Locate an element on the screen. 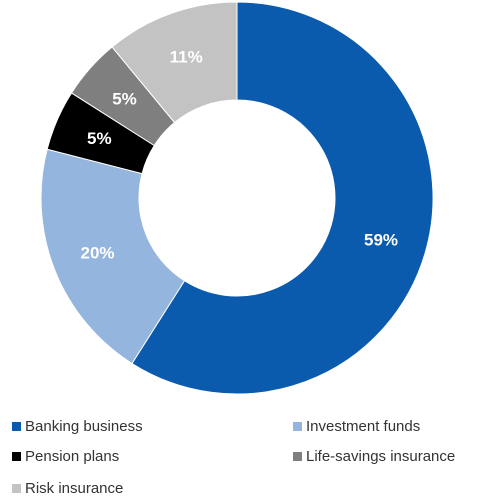  legend-item-pension-plans: Pension plans is located at coordinates (65, 456).